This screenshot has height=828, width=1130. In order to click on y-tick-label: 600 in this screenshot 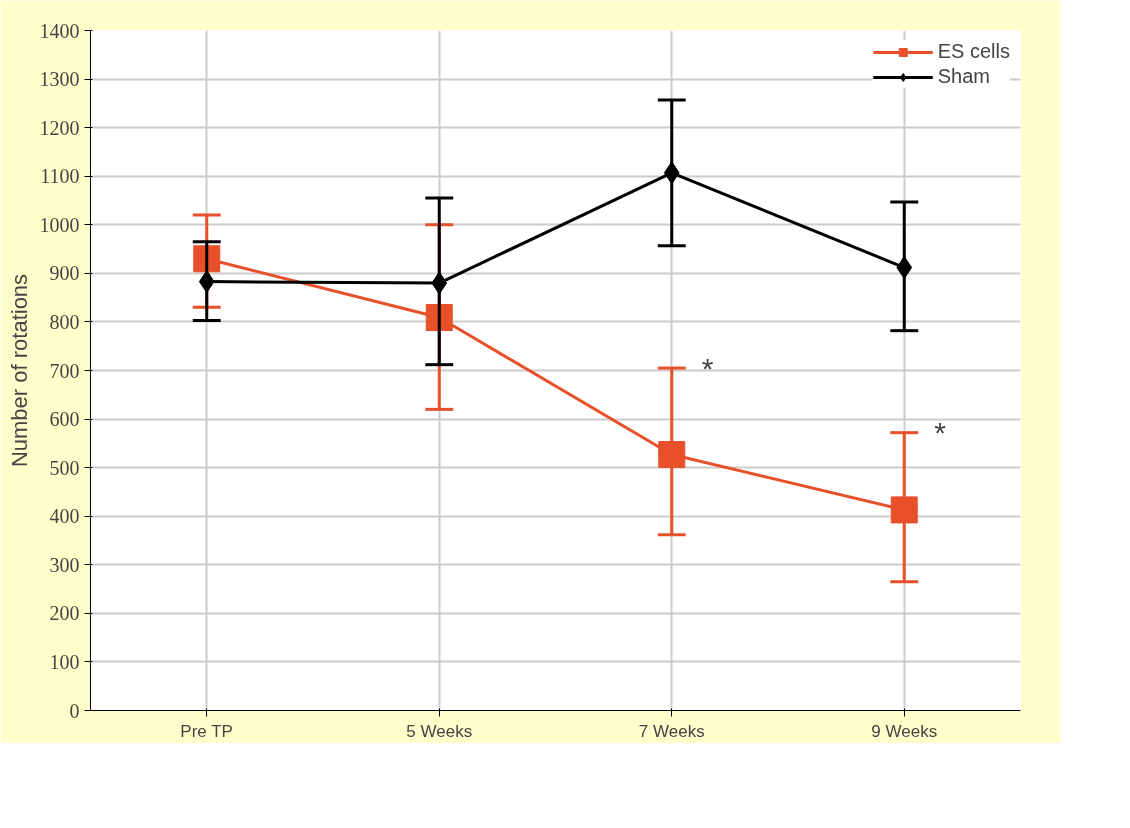, I will do `click(64, 419)`.